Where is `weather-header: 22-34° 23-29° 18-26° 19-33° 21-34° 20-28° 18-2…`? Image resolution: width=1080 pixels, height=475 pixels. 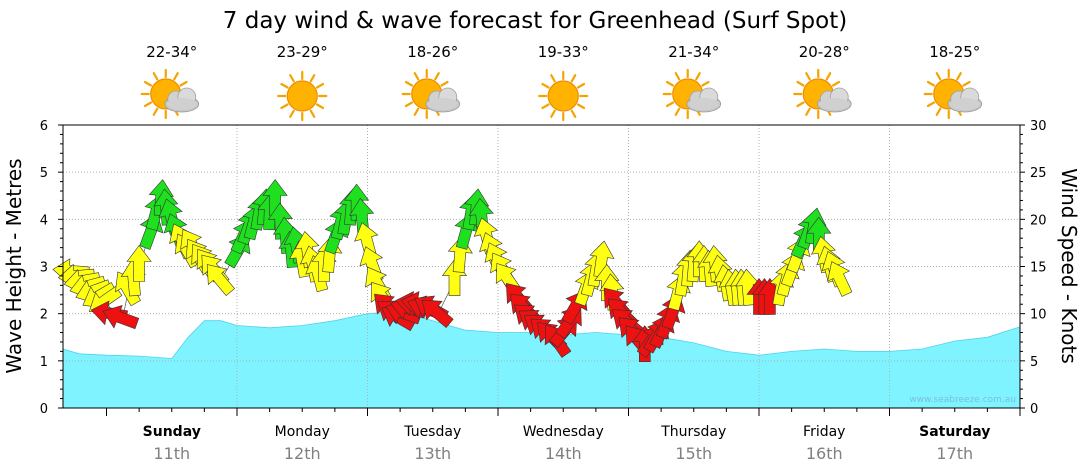
weather-header: 22-34° 23-29° 18-26° 19-33° 21-34° 20-28° 18-2… is located at coordinates (561, 82).